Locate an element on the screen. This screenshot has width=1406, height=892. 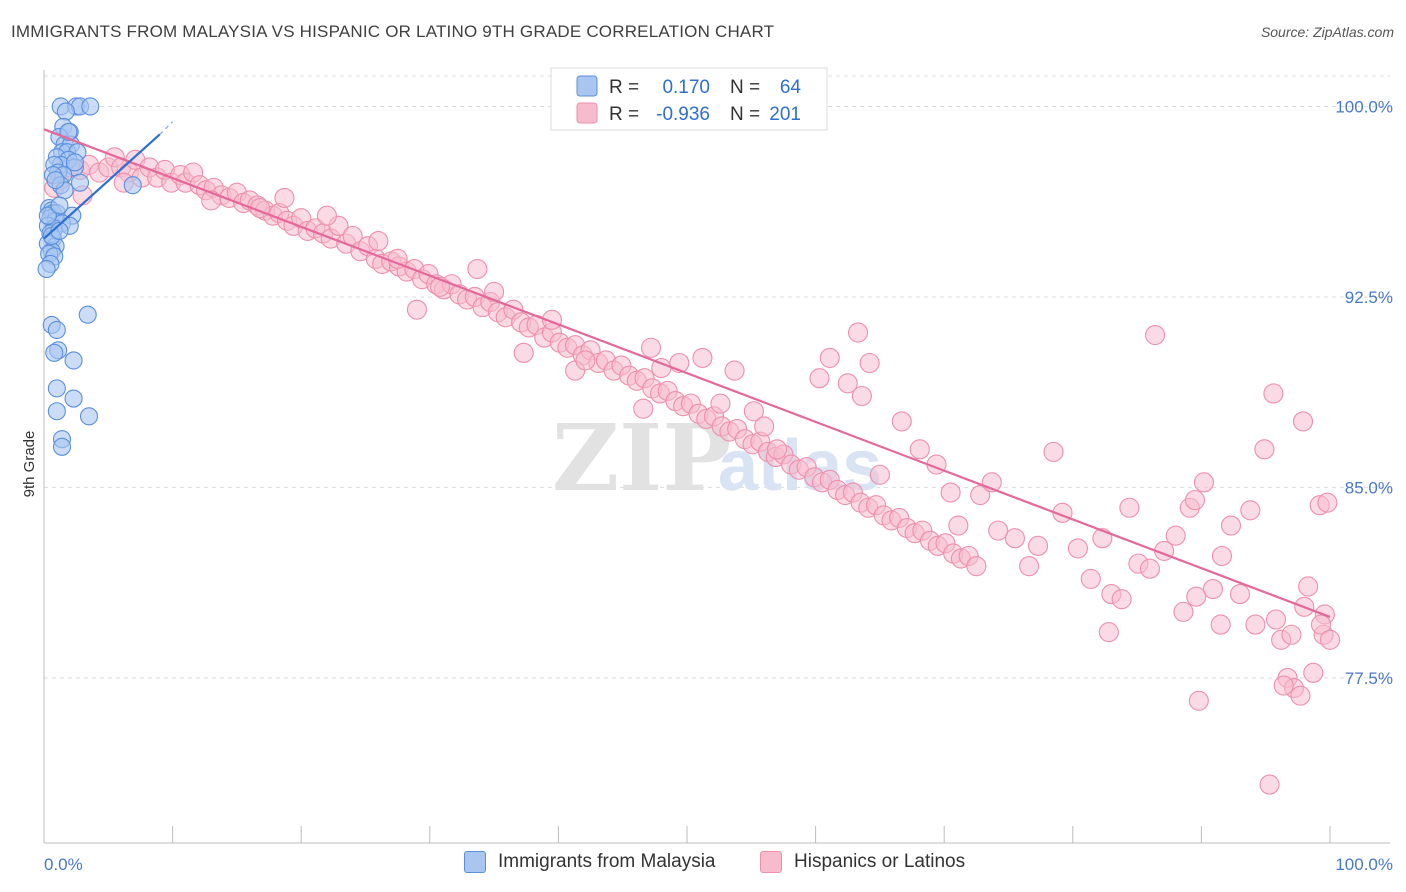
legend-n-value-1: 64 is located at coordinates (791, 87).